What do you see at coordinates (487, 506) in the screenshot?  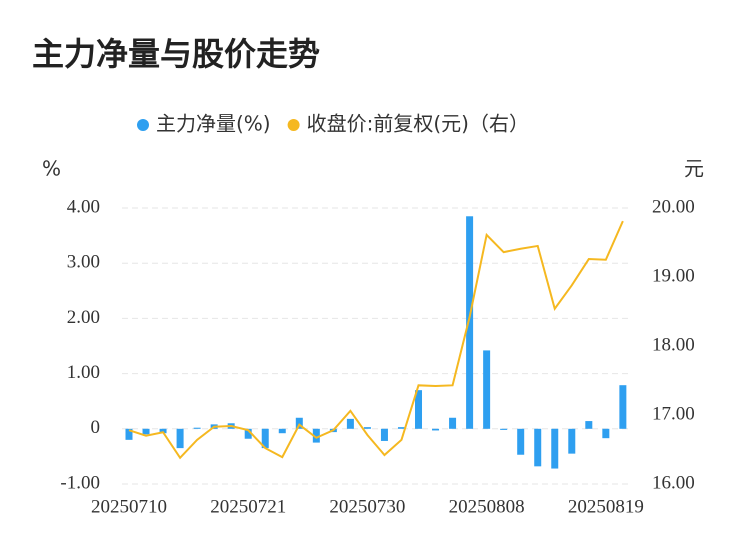 I see `x-tick-label: 20250808` at bounding box center [487, 506].